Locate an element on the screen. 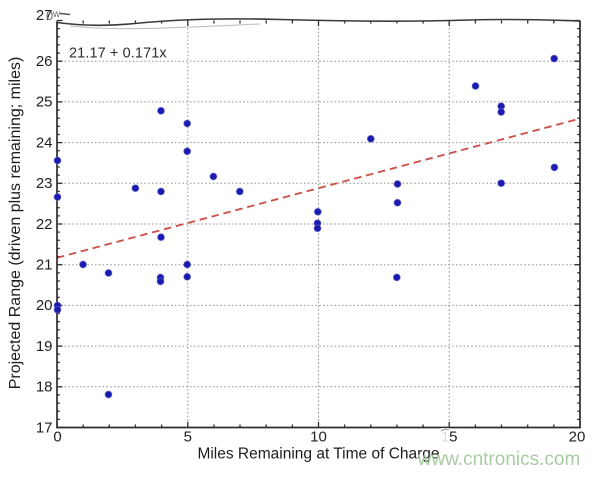 This screenshot has width=600, height=477. svg-text: 17 is located at coordinates (44, 427).